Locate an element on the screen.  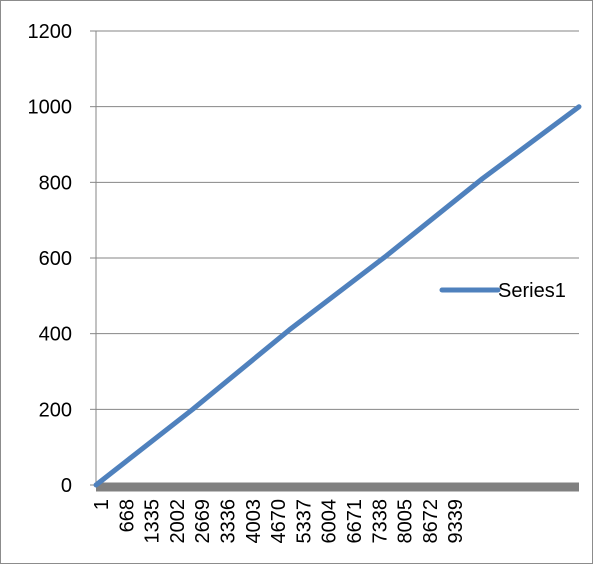
x-tick-label: 4670 is located at coordinates (279, 521).